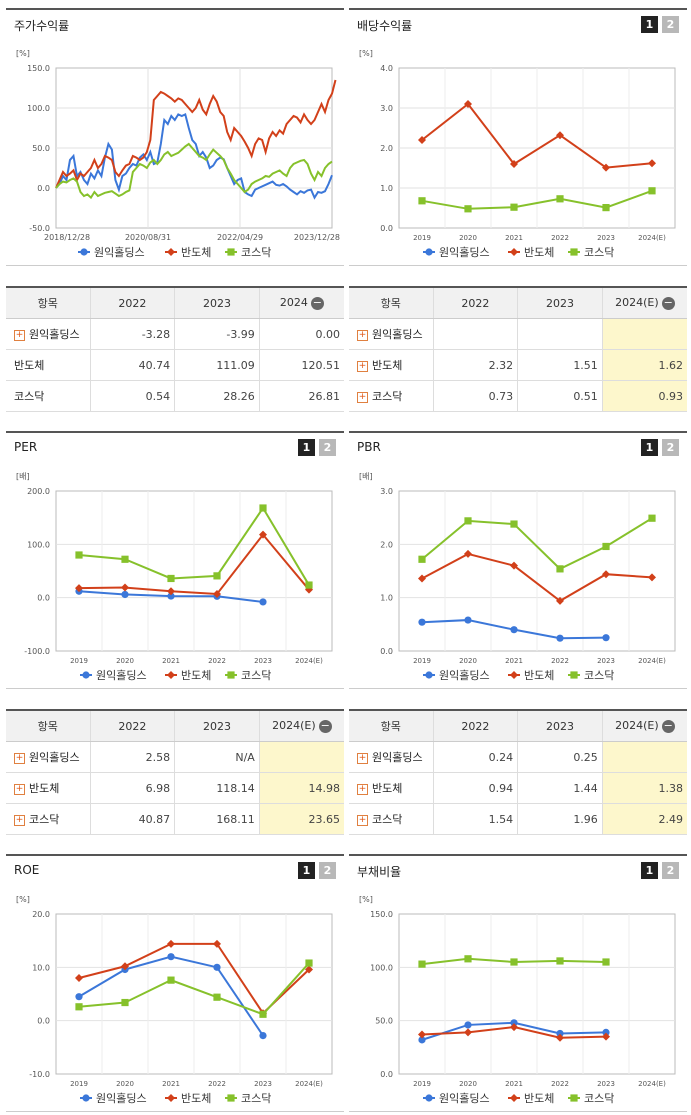 The width and height of the screenshot is (691, 1115). Describe the element at coordinates (301, 365) in the screenshot. I see `cell: 120.51` at that location.